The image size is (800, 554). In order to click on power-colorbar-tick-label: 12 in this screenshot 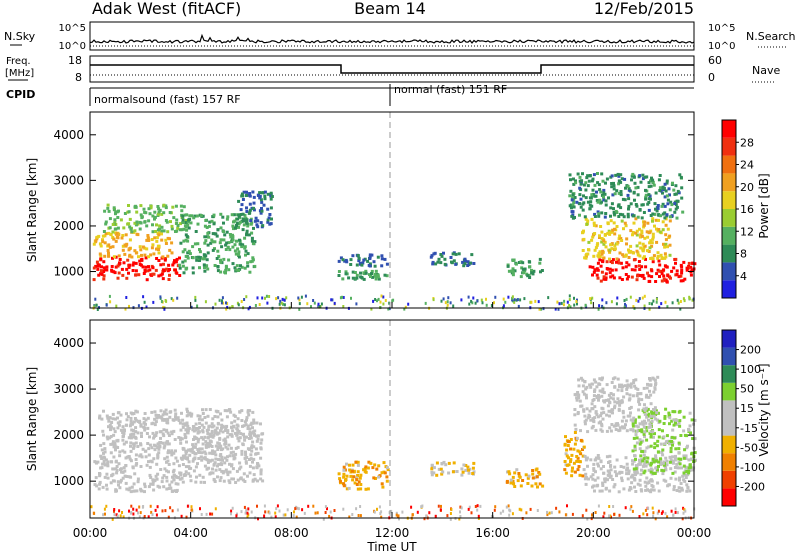, I will do `click(747, 231)`.